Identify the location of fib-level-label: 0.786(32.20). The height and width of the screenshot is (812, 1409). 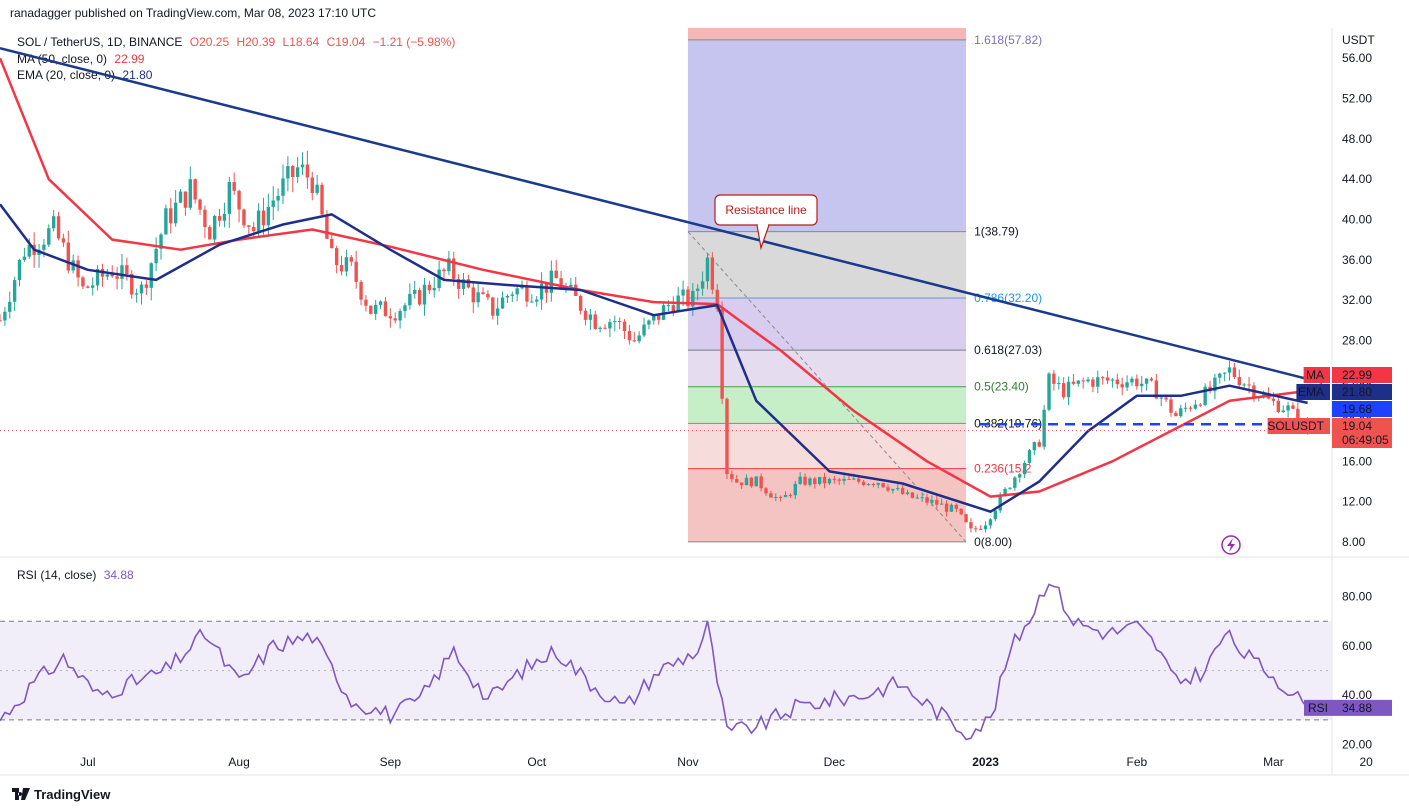
(1008, 298).